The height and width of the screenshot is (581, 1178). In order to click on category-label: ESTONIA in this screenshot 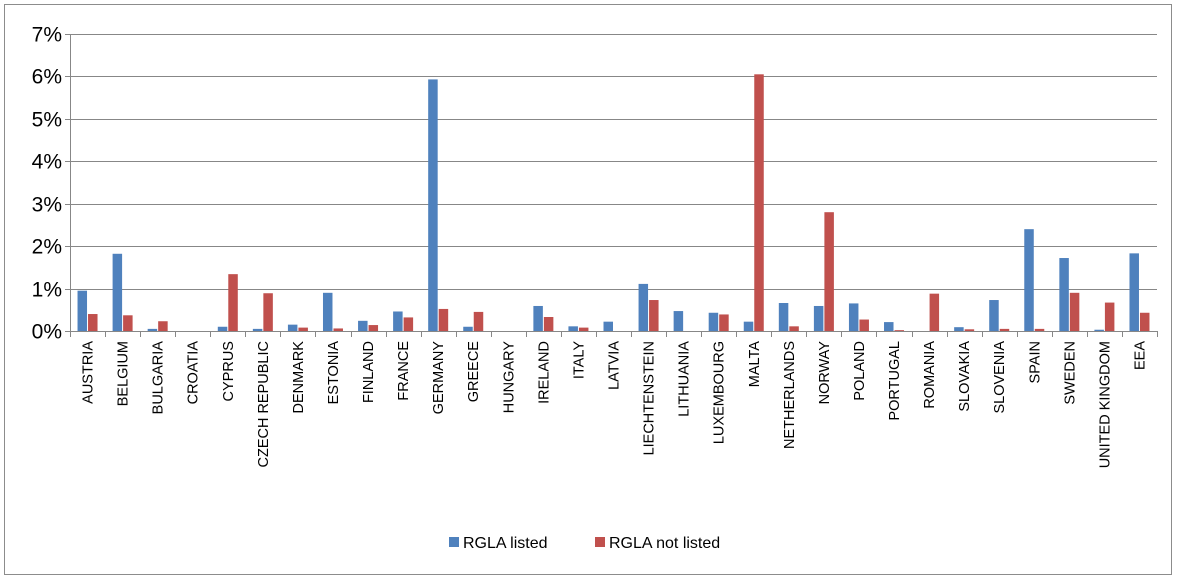, I will do `click(334, 373)`.